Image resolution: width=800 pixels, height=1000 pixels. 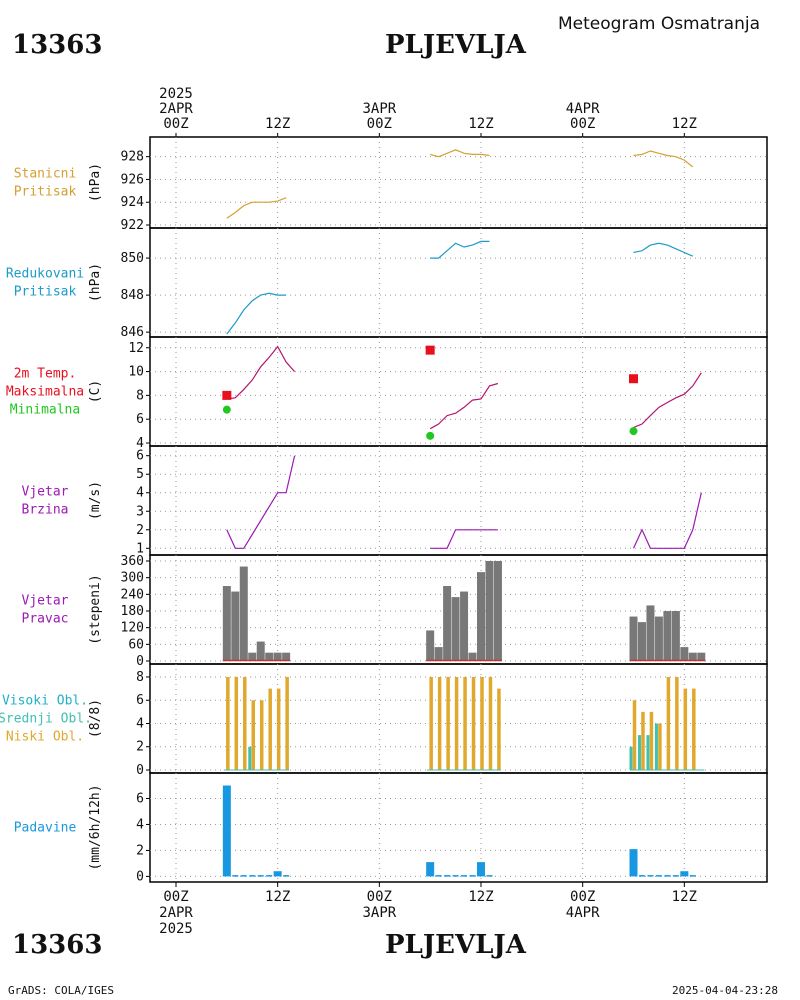 What do you see at coordinates (132, 578) in the screenshot?
I see `wind_direction-ytick-label: 300` at bounding box center [132, 578].